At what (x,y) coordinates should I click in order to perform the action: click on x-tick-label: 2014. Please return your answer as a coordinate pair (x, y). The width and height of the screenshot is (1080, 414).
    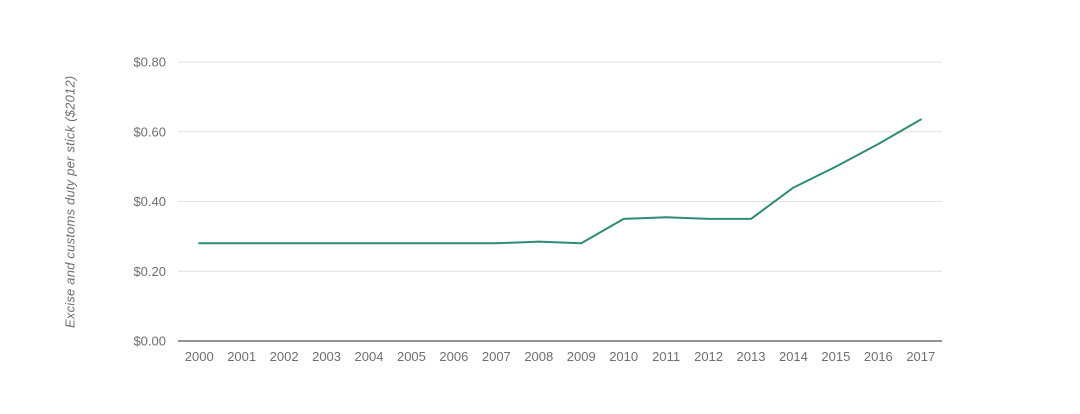
    Looking at the image, I should click on (793, 356).